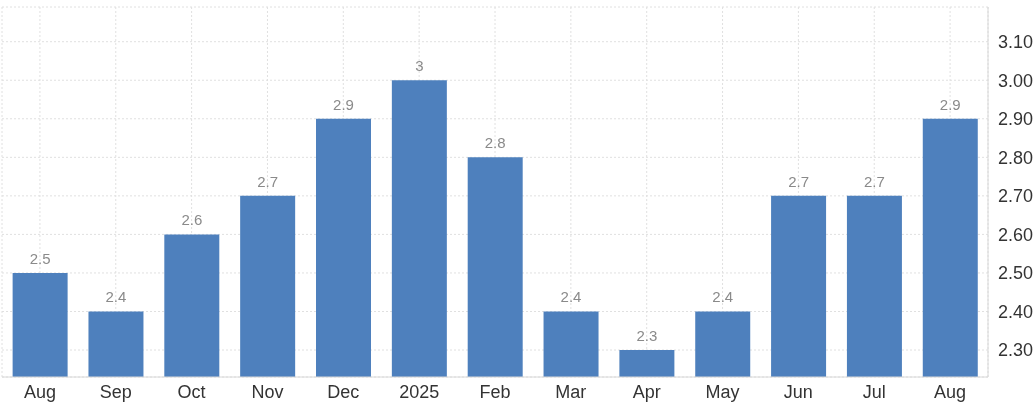 The image size is (1034, 402). Describe the element at coordinates (1016, 311) in the screenshot. I see `y-tick-label: 2.40` at that location.